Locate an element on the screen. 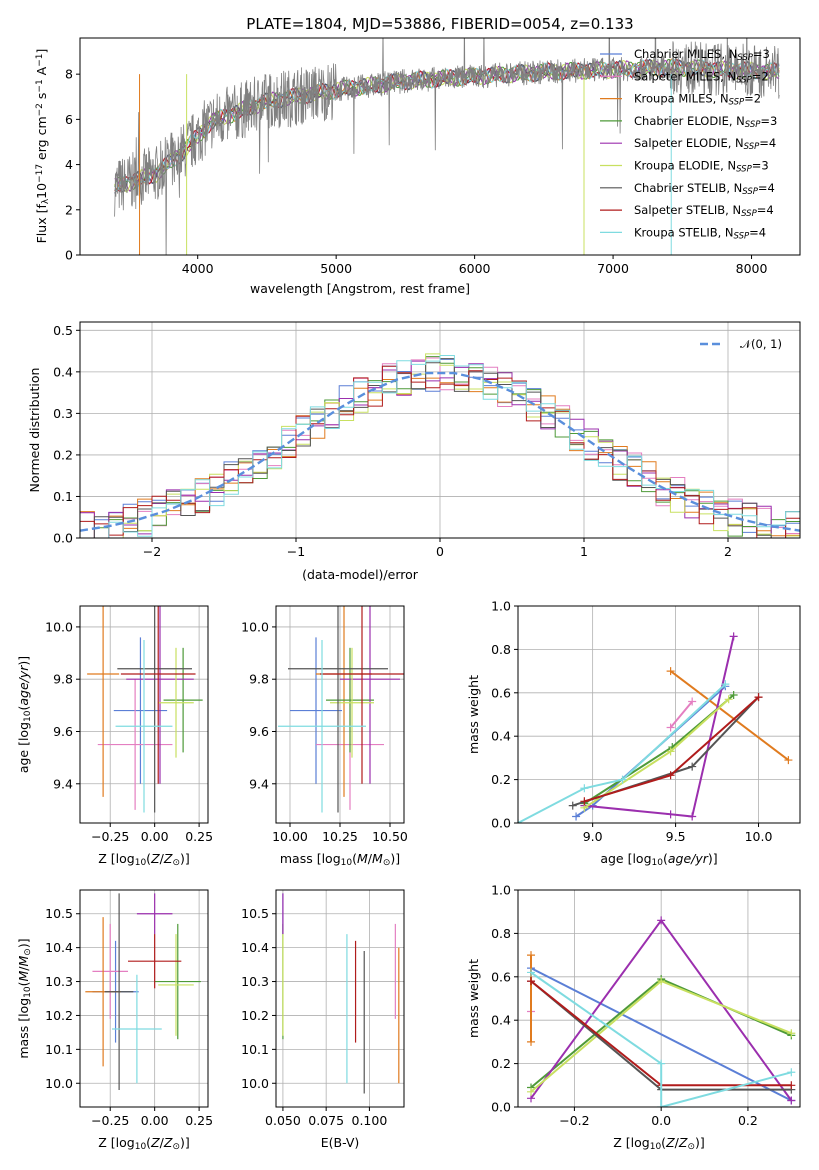 This screenshot has height=1170, width=819. plot-area-weight_vs_age is located at coordinates (655, 727).